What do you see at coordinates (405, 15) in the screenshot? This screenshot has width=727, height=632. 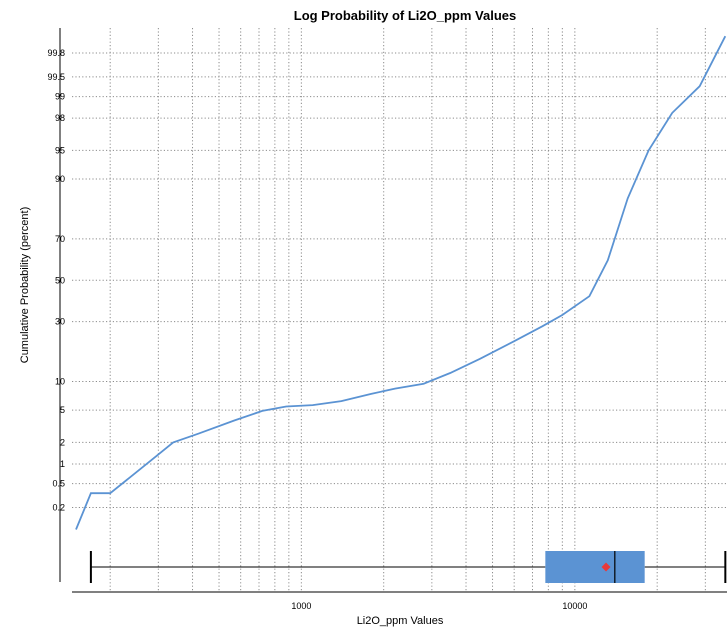 I see `chart-title: Log Probability of Li2O_ppm Values` at bounding box center [405, 15].